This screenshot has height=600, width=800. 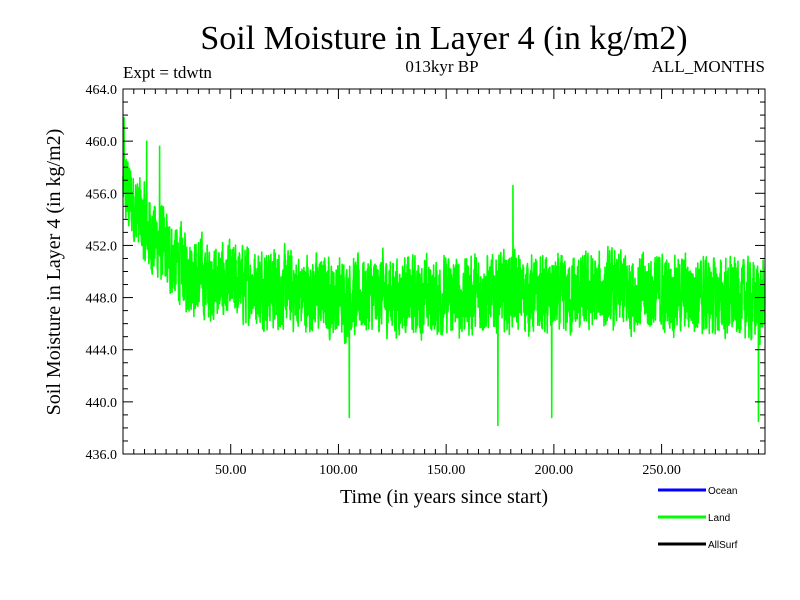 I want to click on x-tick-label: 100.00, so click(x=338, y=470).